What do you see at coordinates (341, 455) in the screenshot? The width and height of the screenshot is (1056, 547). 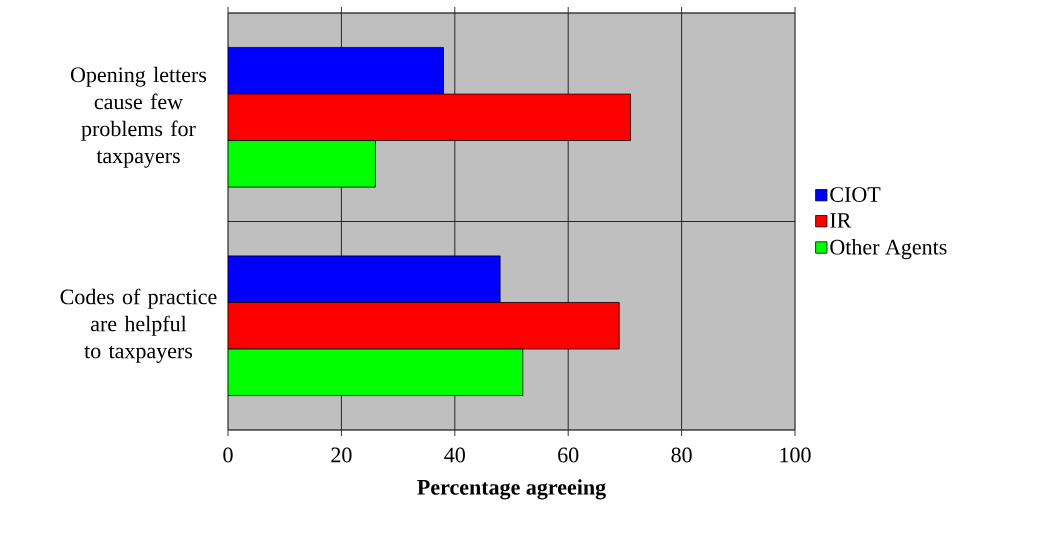 I see `x-tick-label: 20` at bounding box center [341, 455].